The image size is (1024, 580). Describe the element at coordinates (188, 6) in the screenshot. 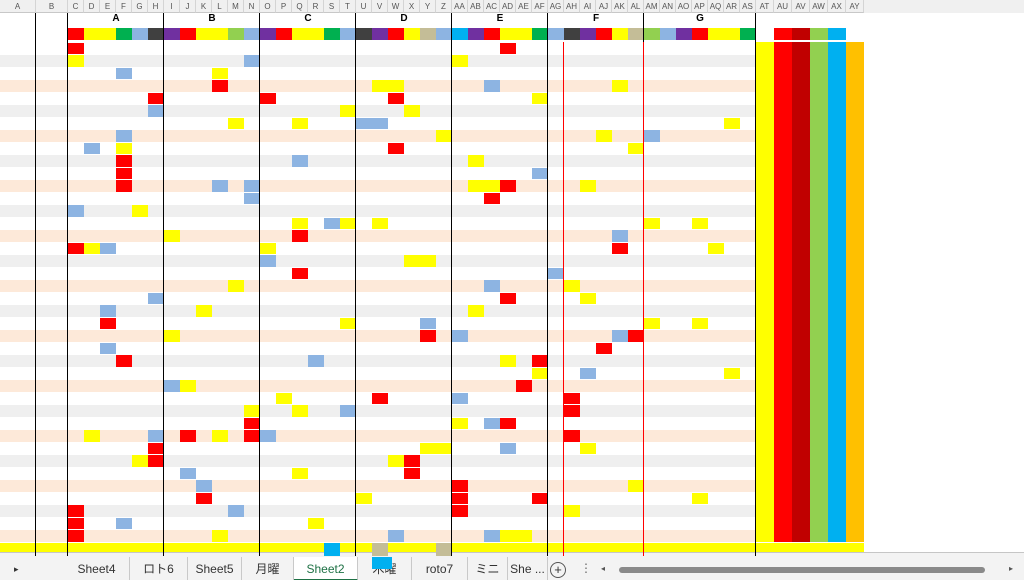

I see `column-header-j: J` at that location.